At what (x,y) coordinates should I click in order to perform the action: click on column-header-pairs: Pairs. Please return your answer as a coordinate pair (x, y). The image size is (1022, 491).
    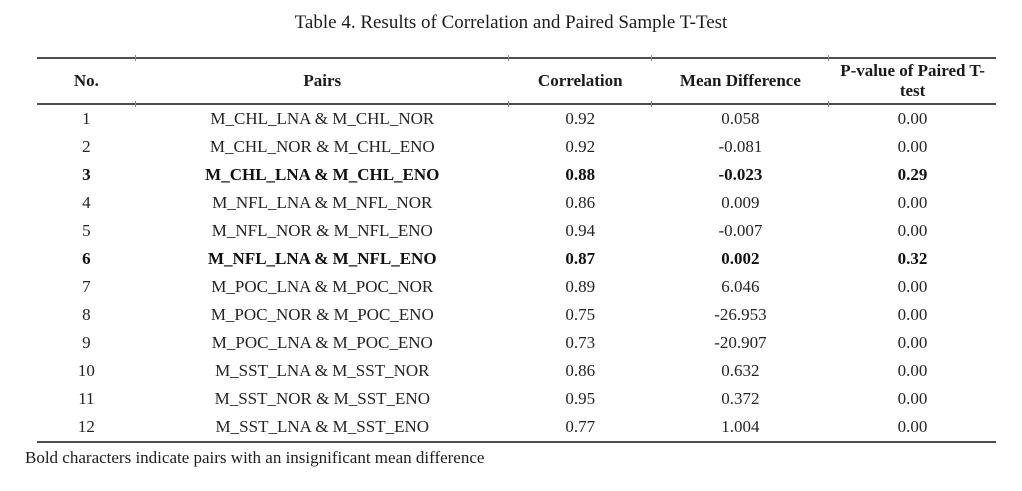
    Looking at the image, I should click on (321, 80).